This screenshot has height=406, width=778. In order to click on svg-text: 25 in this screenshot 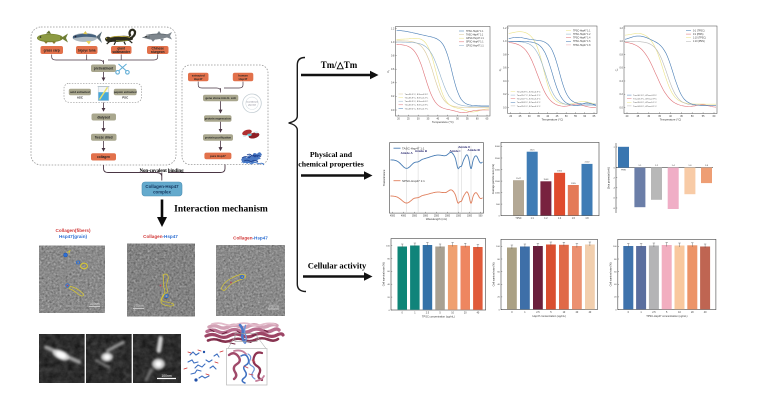, I will do `click(638, 116)`.